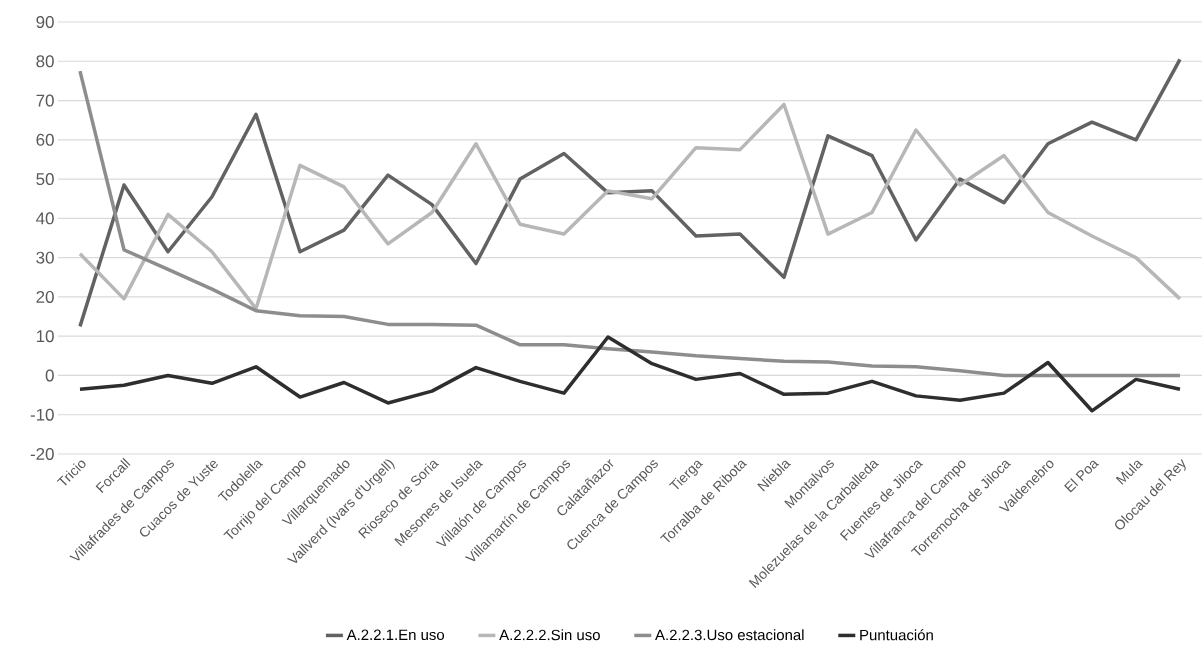 This screenshot has width=1202, height=651. Describe the element at coordinates (45, 100) in the screenshot. I see `y-tick-label: 70` at that location.